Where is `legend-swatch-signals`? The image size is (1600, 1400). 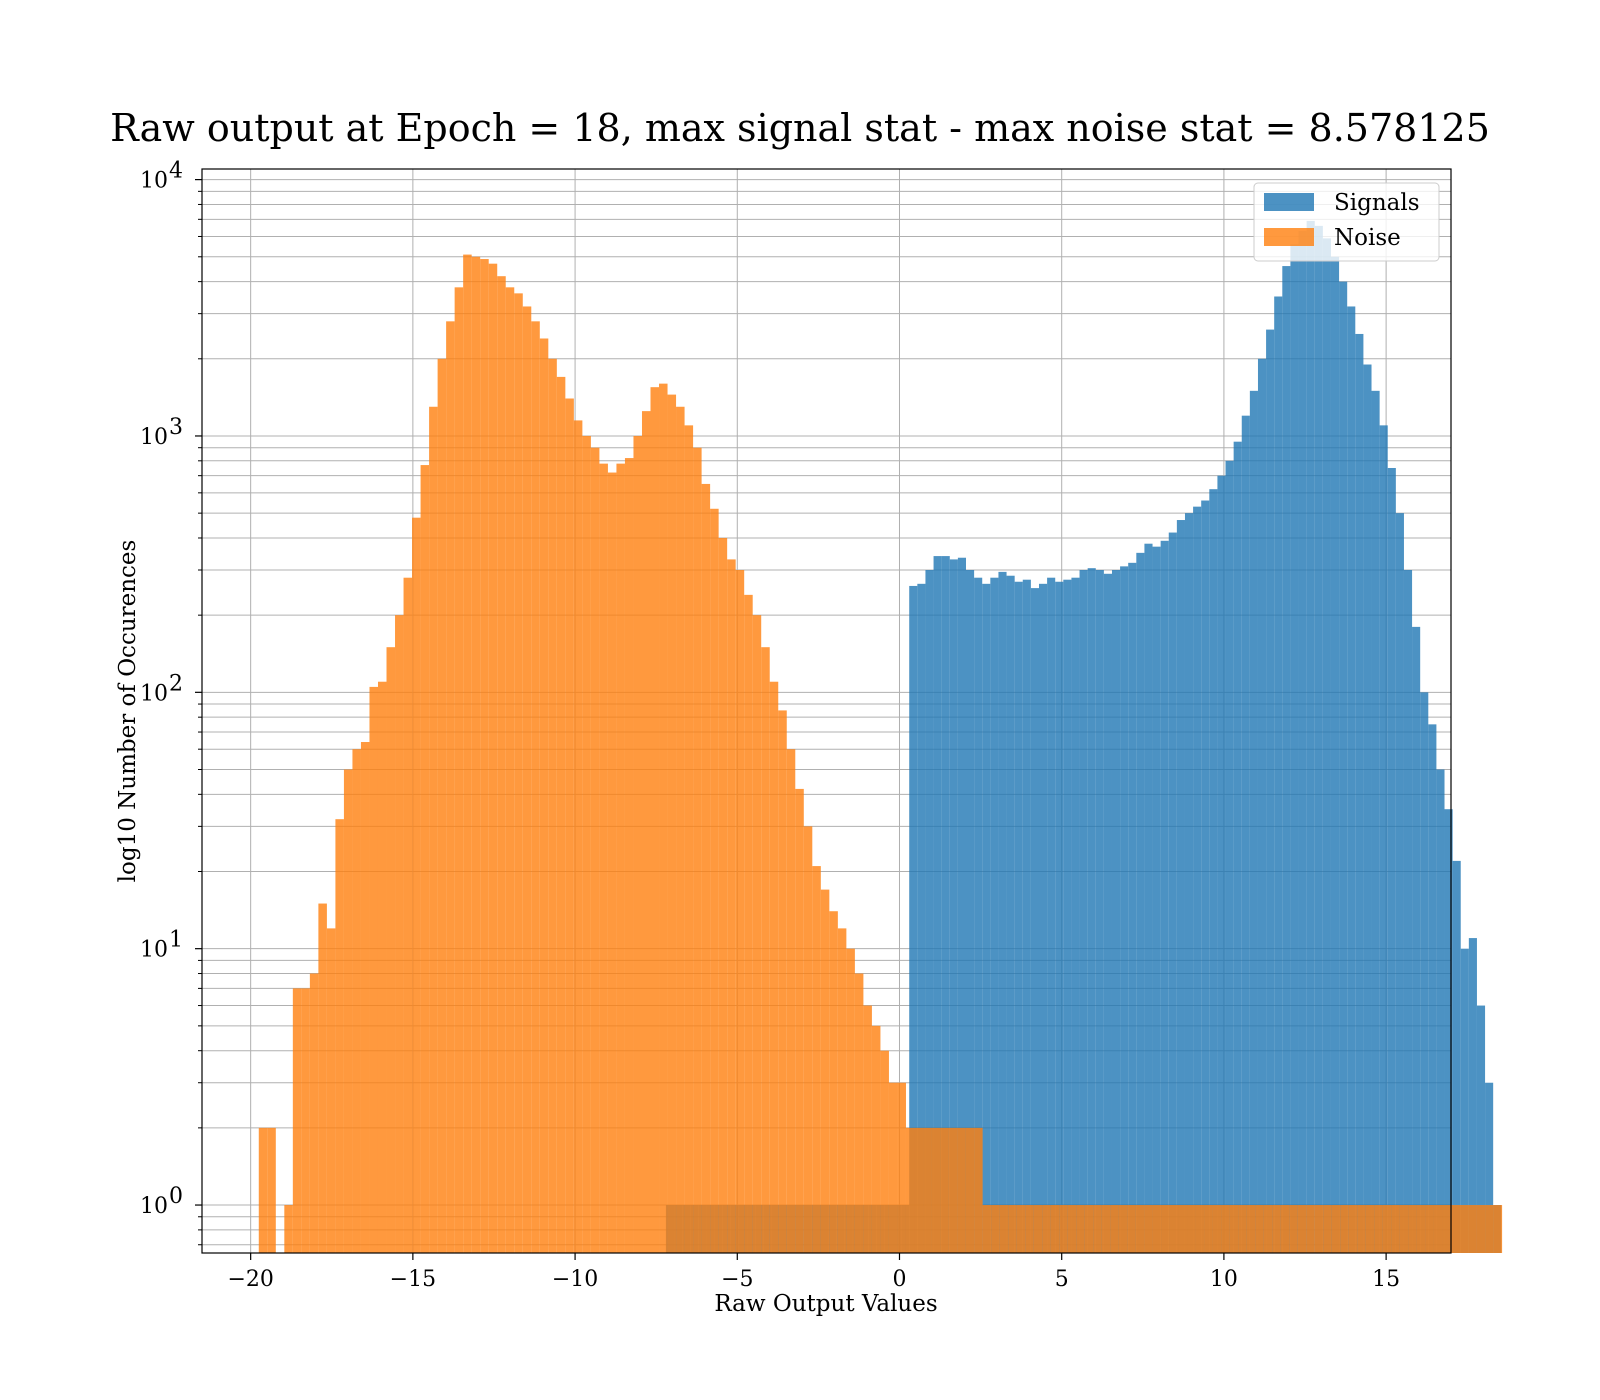 legend-swatch-signals is located at coordinates (1289, 202).